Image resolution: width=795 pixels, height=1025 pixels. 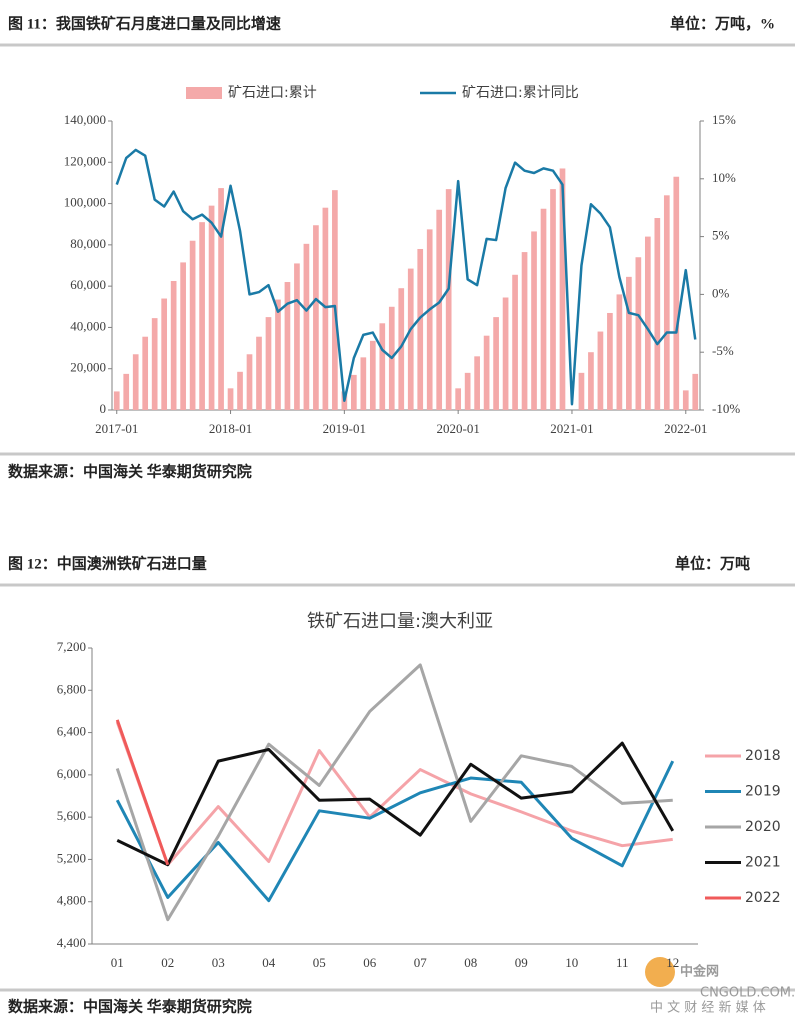 What do you see at coordinates (71, 942) in the screenshot?
I see `y-tick-label: 4,400` at bounding box center [71, 942].